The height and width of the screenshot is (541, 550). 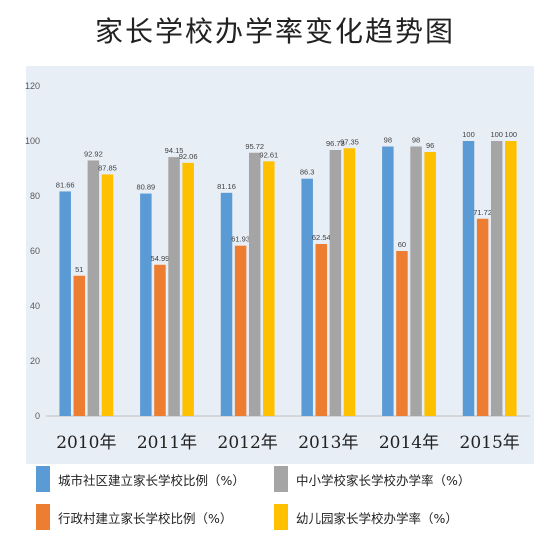 I want to click on data-label: 94.15, so click(x=174, y=150).